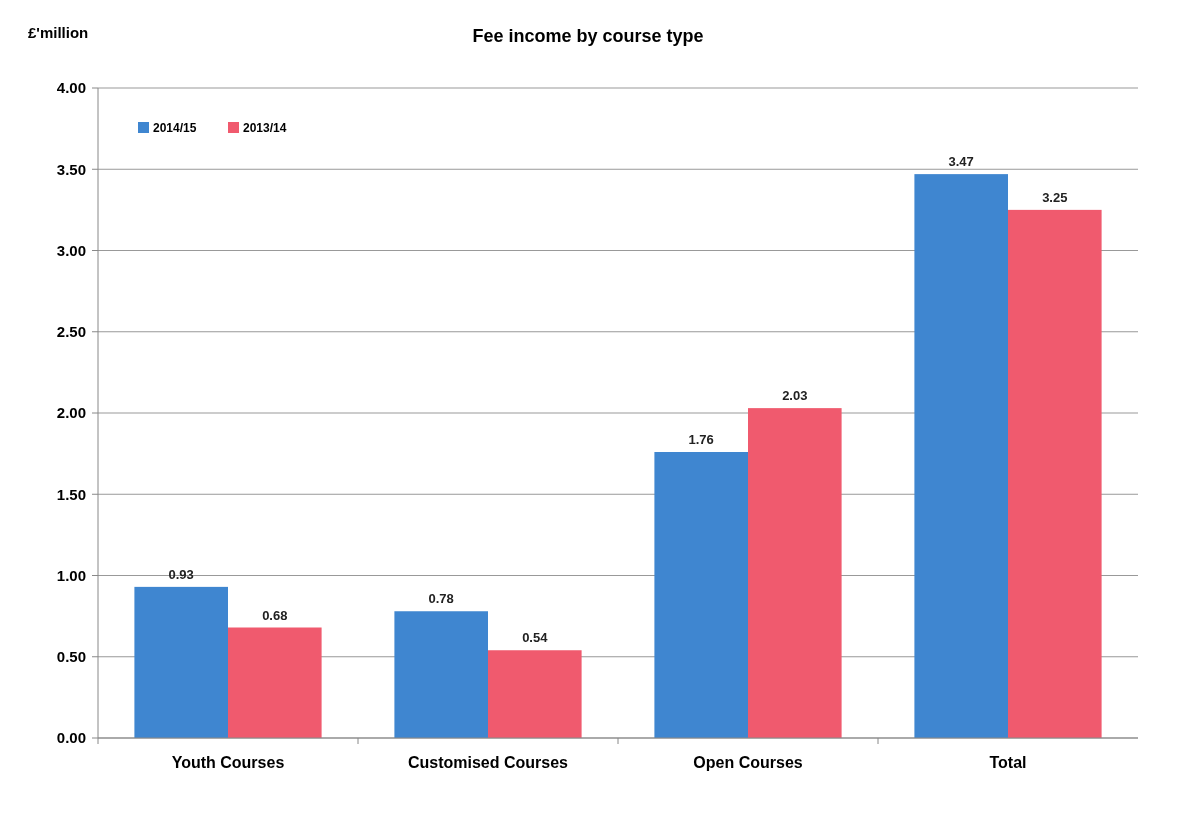 This screenshot has height=816, width=1182. What do you see at coordinates (71, 250) in the screenshot?
I see `y-tick-label: 3.00` at bounding box center [71, 250].